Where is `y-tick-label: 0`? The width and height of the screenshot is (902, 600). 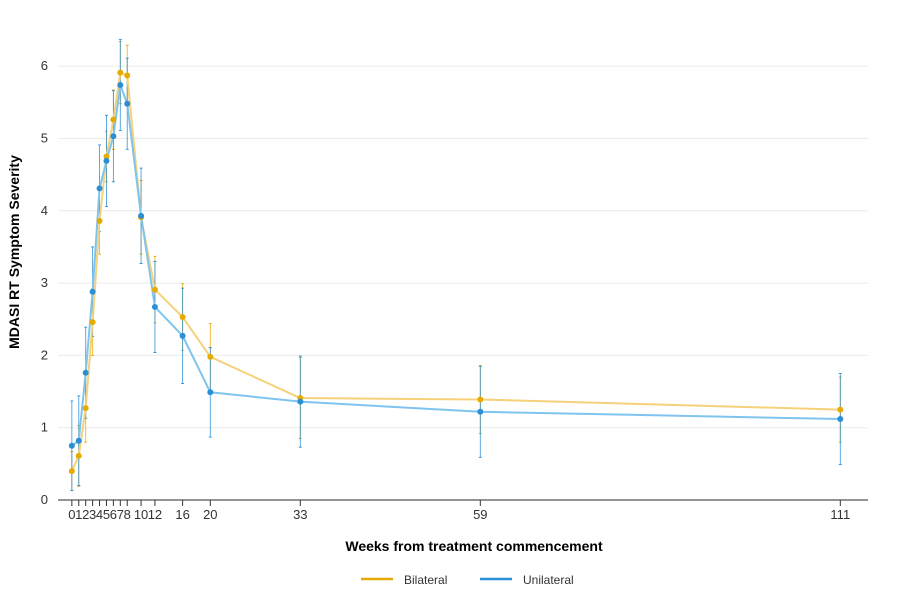 y-tick-label: 0 is located at coordinates (44, 499).